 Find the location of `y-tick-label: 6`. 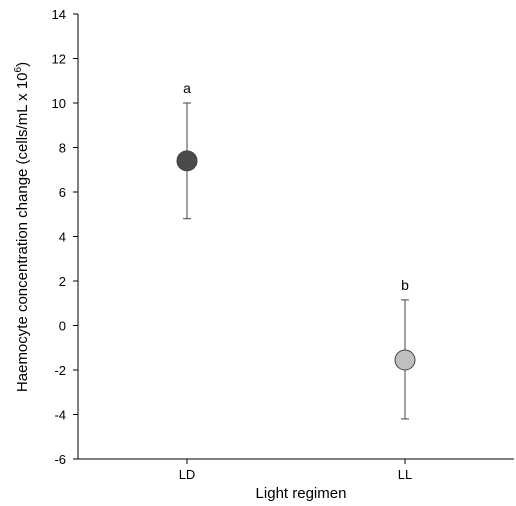

y-tick-label: 6 is located at coordinates (62, 192).